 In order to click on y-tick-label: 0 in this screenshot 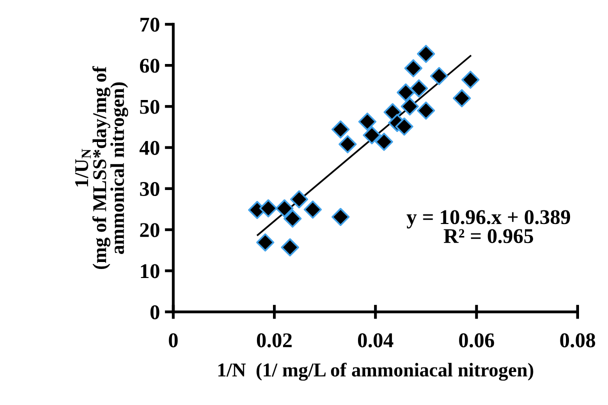, I will do `click(155, 312)`.